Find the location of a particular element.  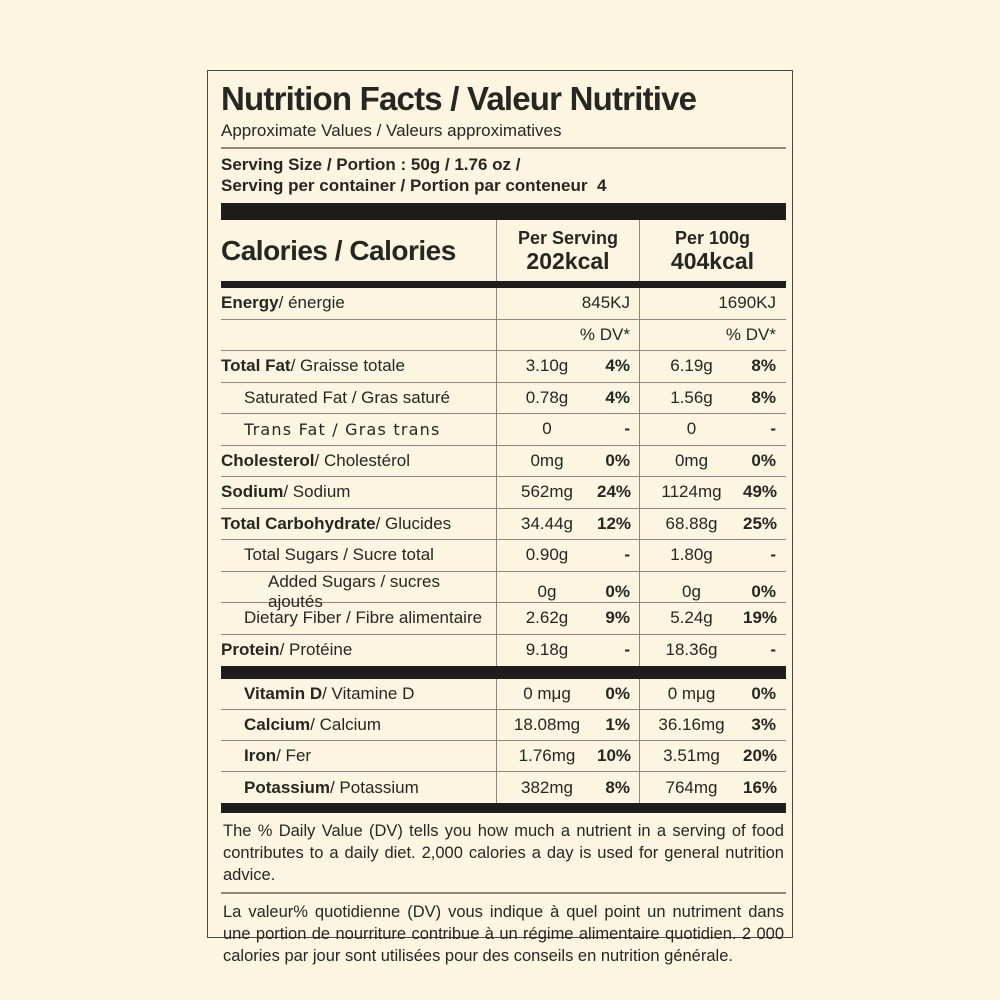

top-black-bar is located at coordinates (503, 211).